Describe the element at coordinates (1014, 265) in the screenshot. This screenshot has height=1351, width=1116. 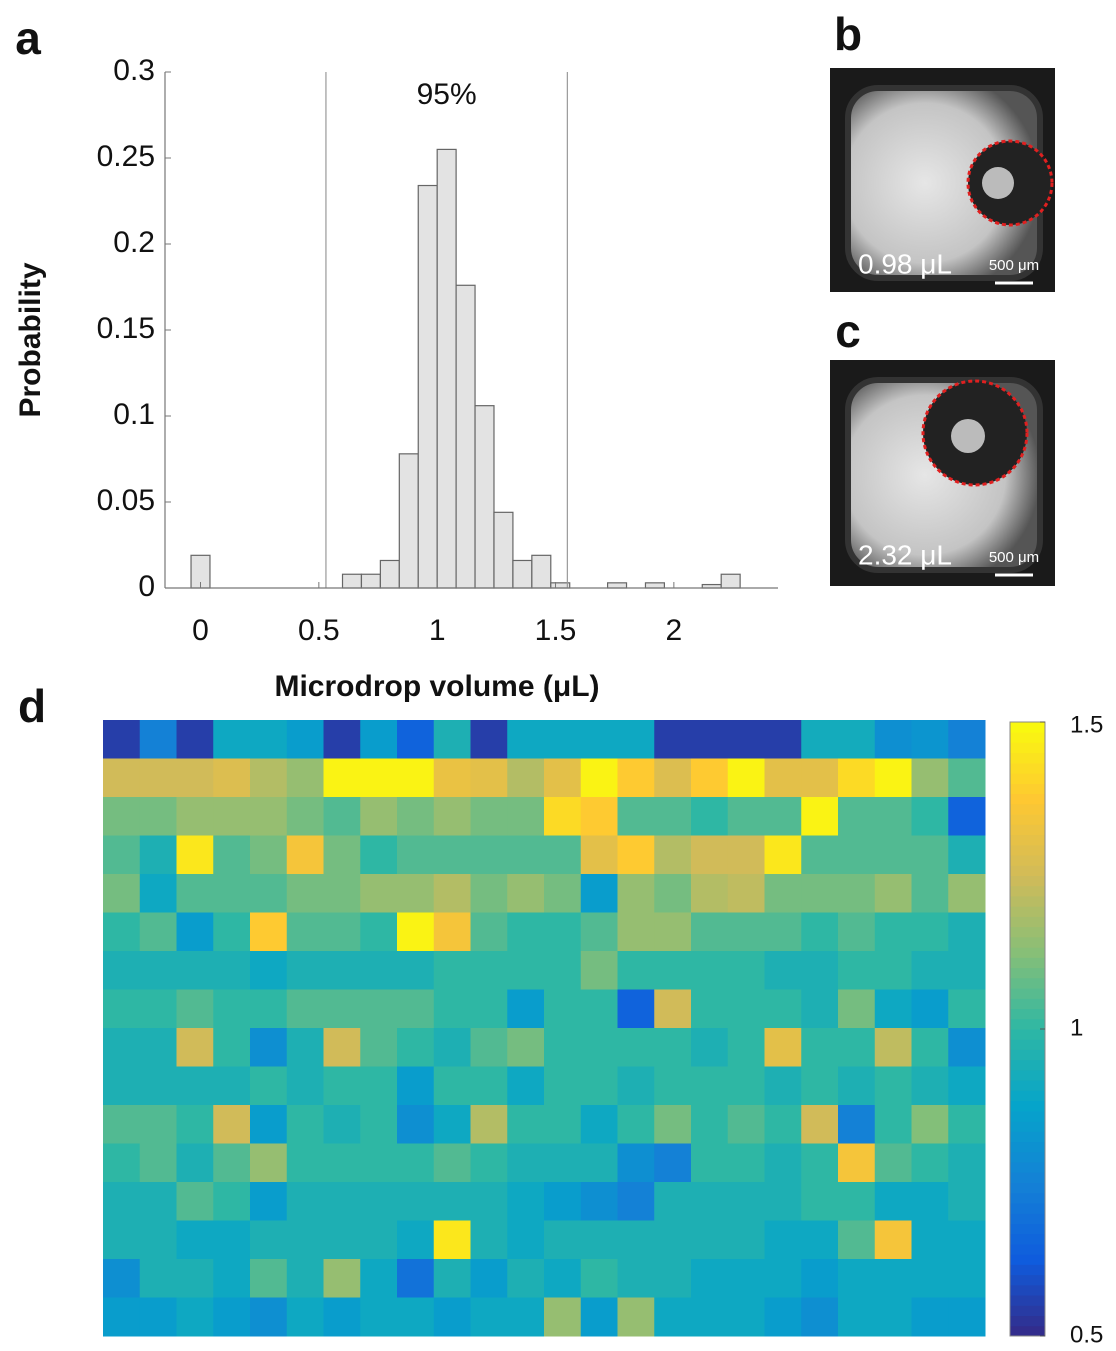
I see `scale-label: 500 μm` at that location.